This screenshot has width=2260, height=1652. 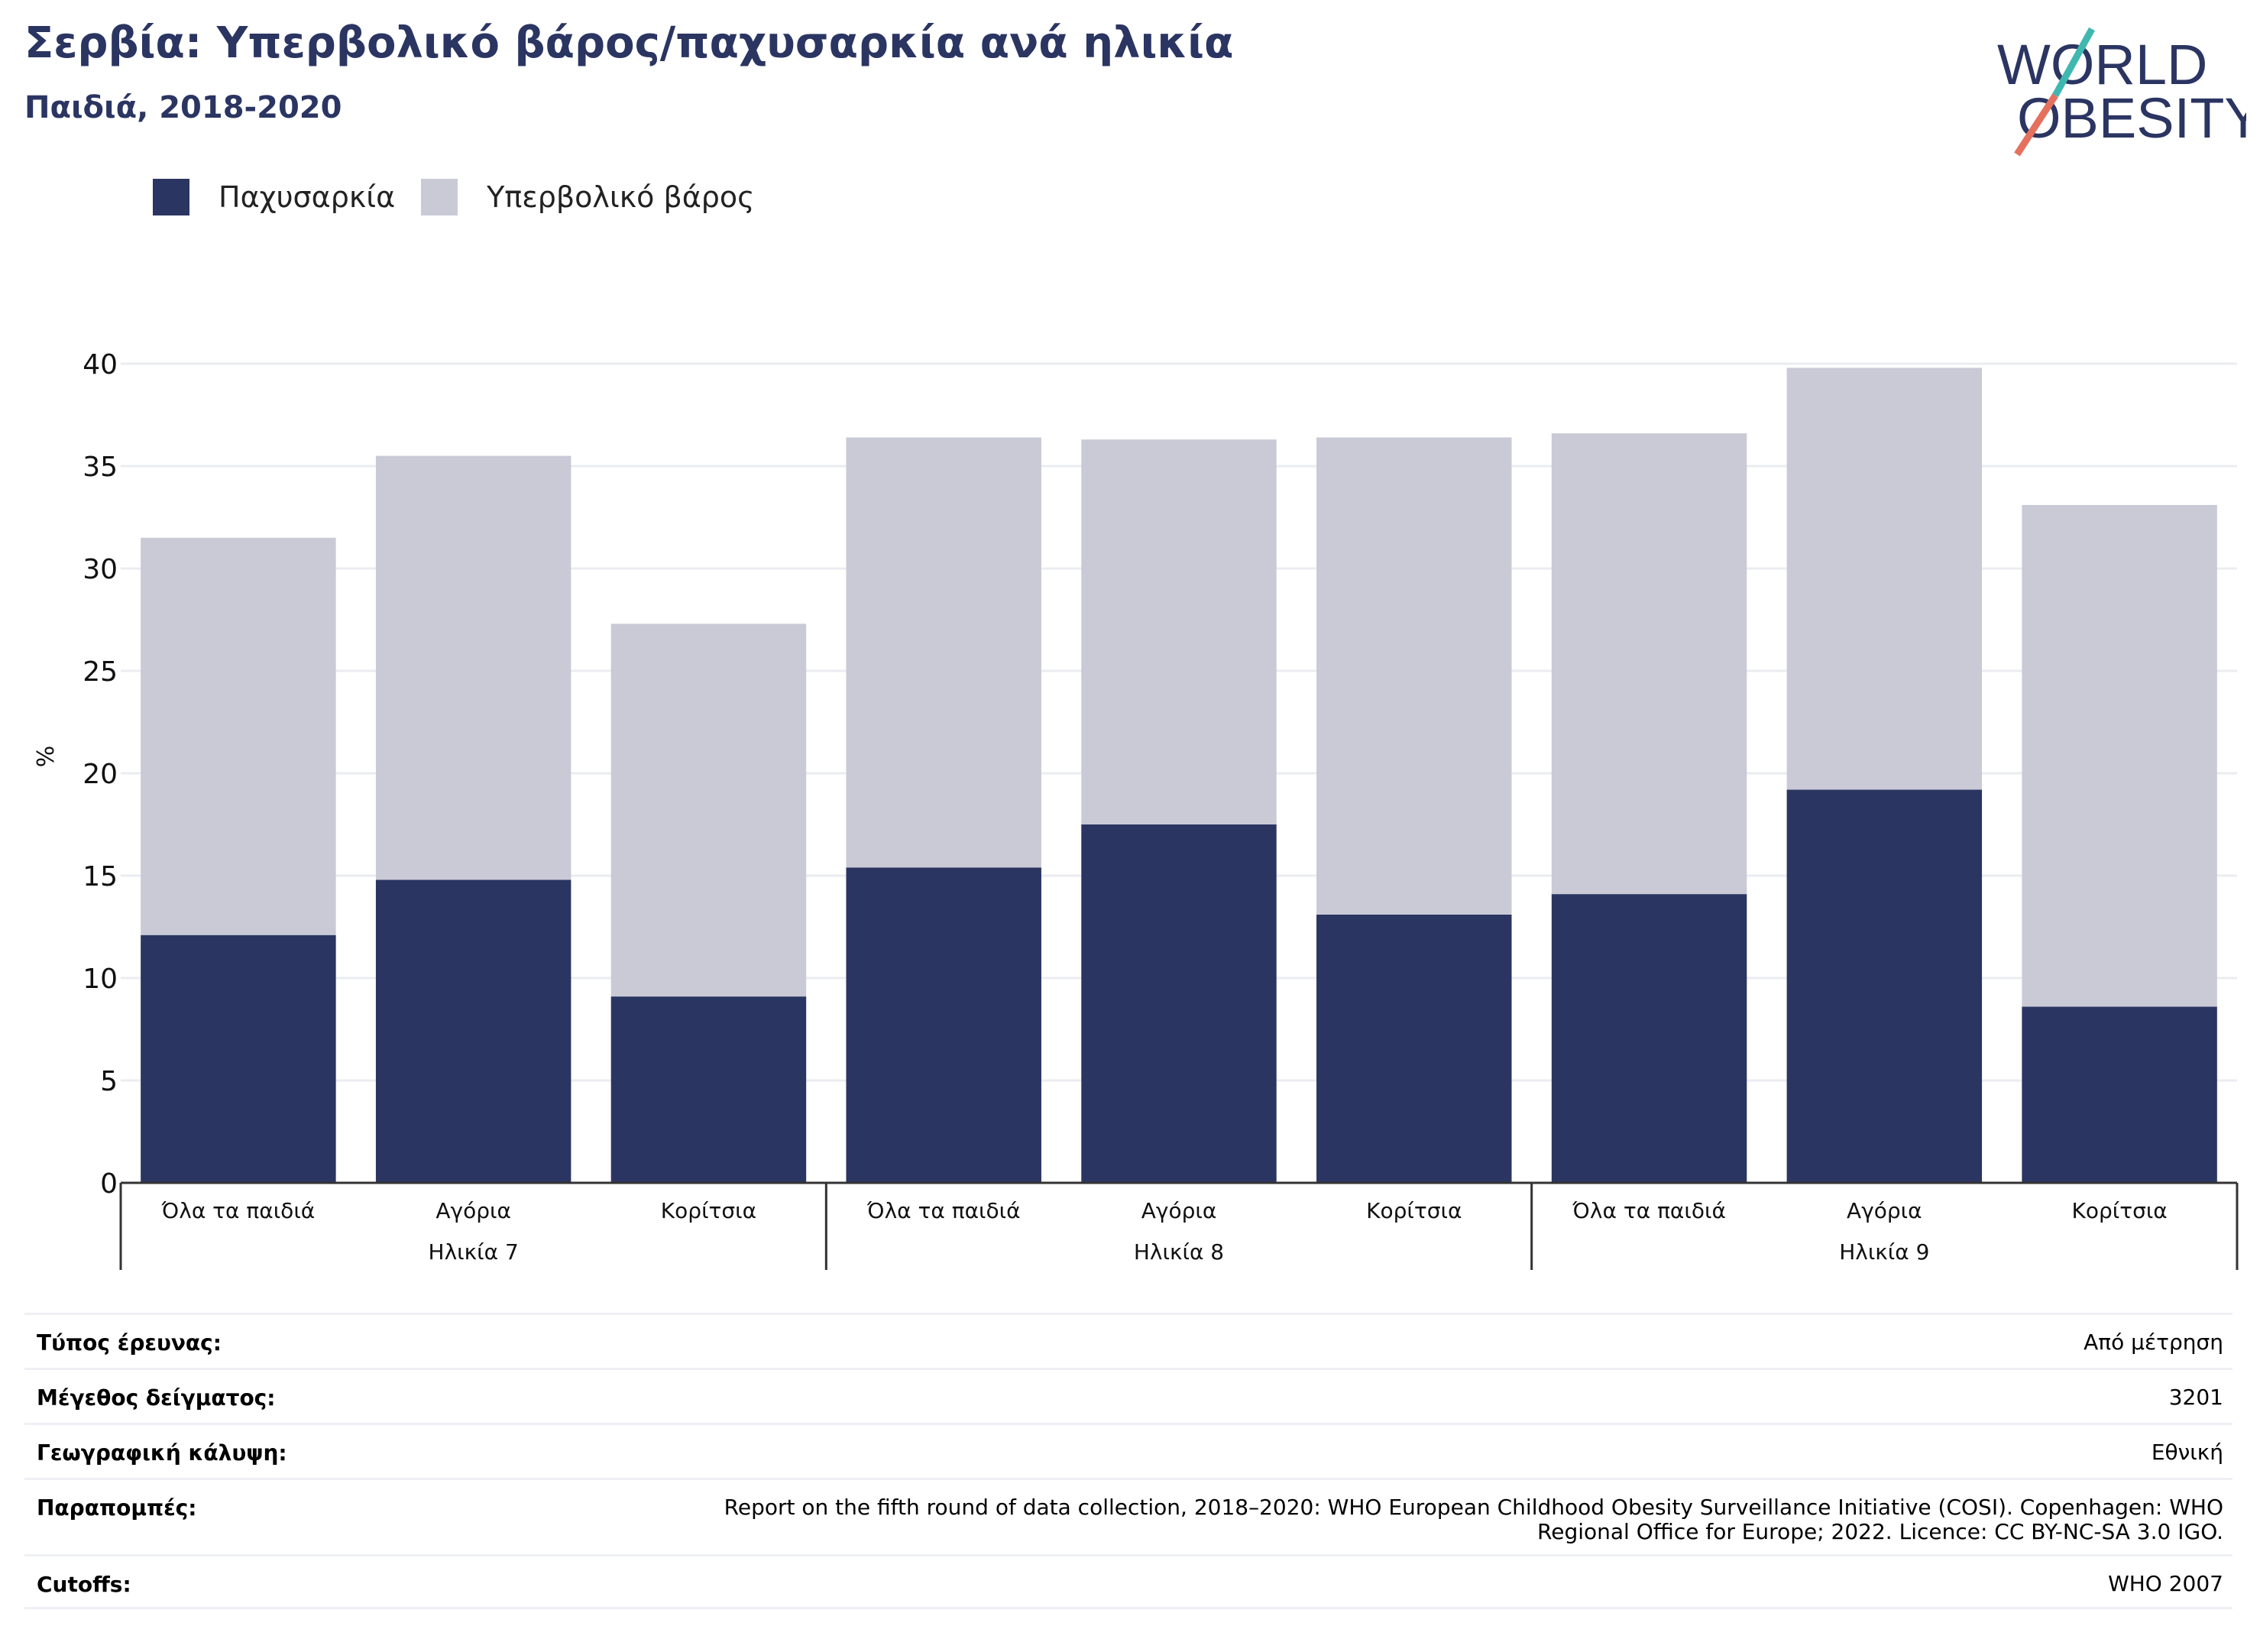 I want to click on y-tick-label: 10, so click(x=100, y=979).